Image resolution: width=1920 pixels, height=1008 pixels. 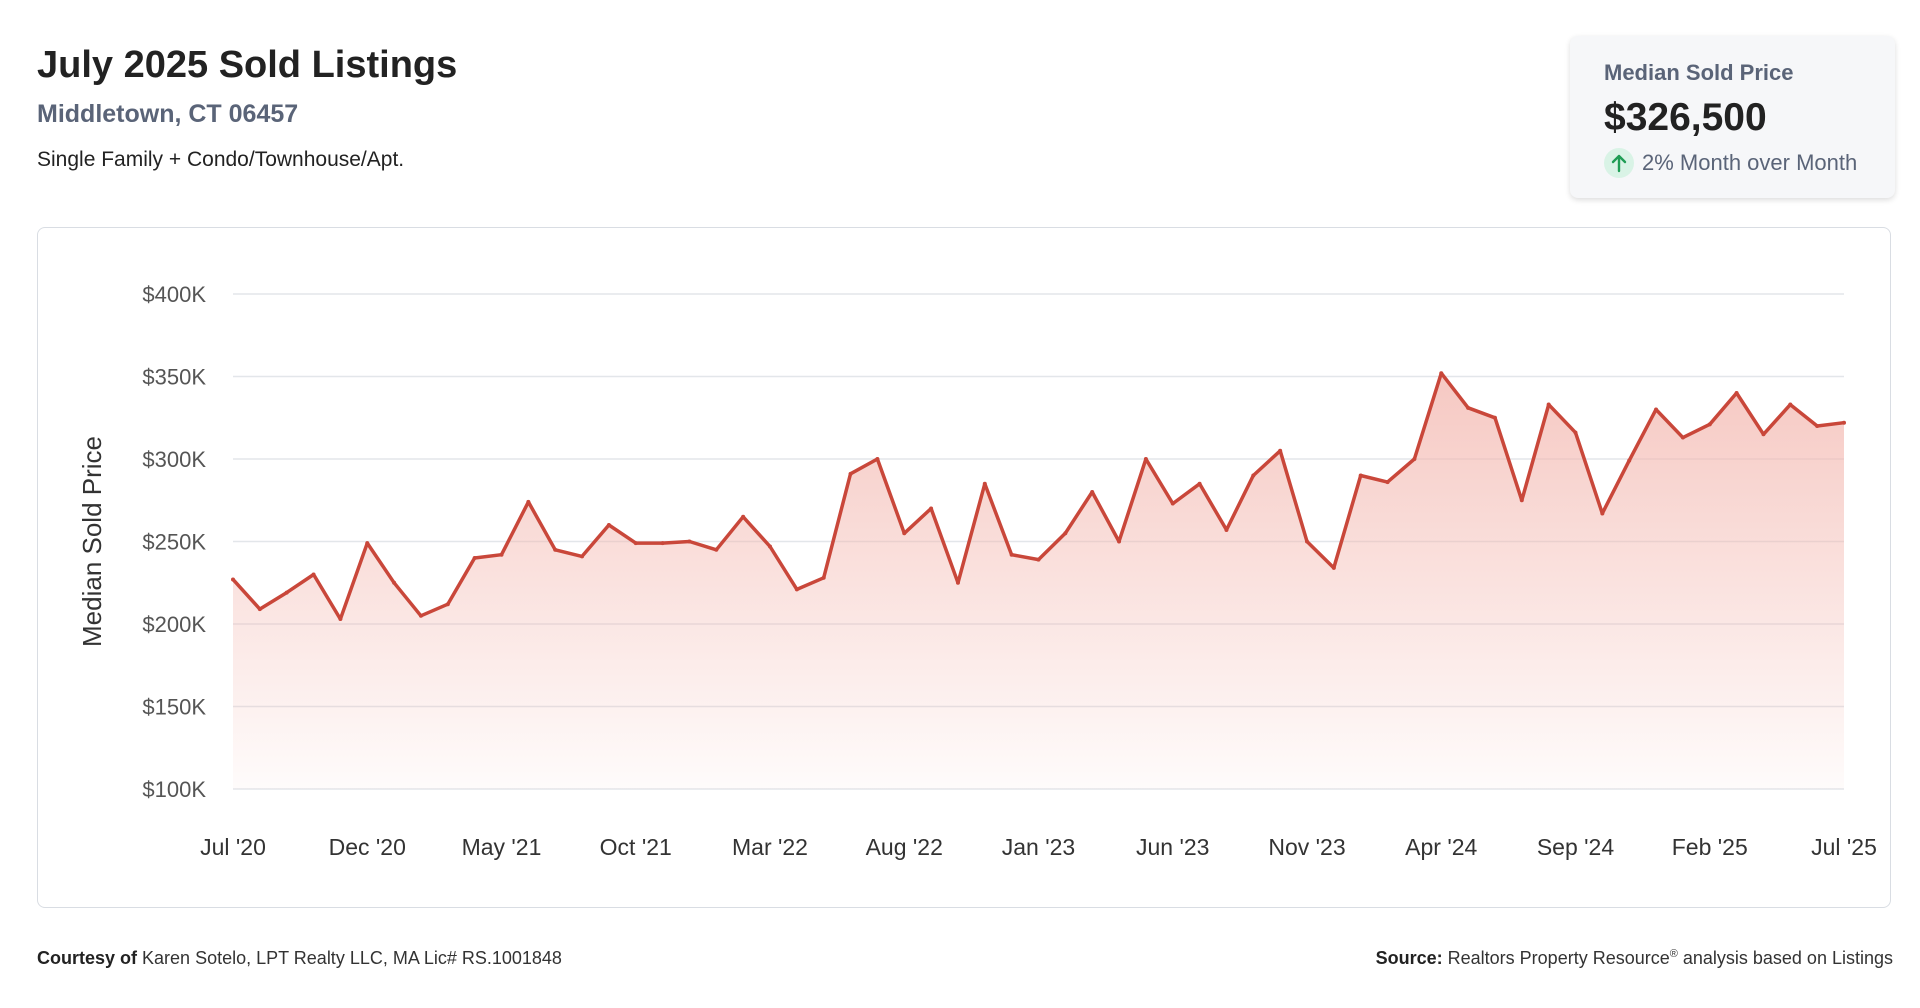 What do you see at coordinates (1558, 958) in the screenshot?
I see `source-name: Realtors Property Resource` at bounding box center [1558, 958].